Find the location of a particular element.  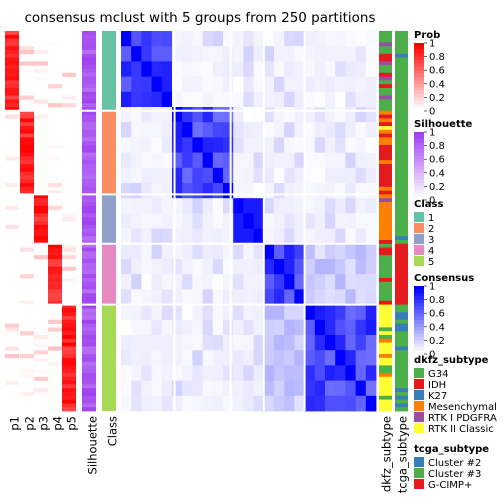

legend-title: tcga_subtype is located at coordinates (451, 449).